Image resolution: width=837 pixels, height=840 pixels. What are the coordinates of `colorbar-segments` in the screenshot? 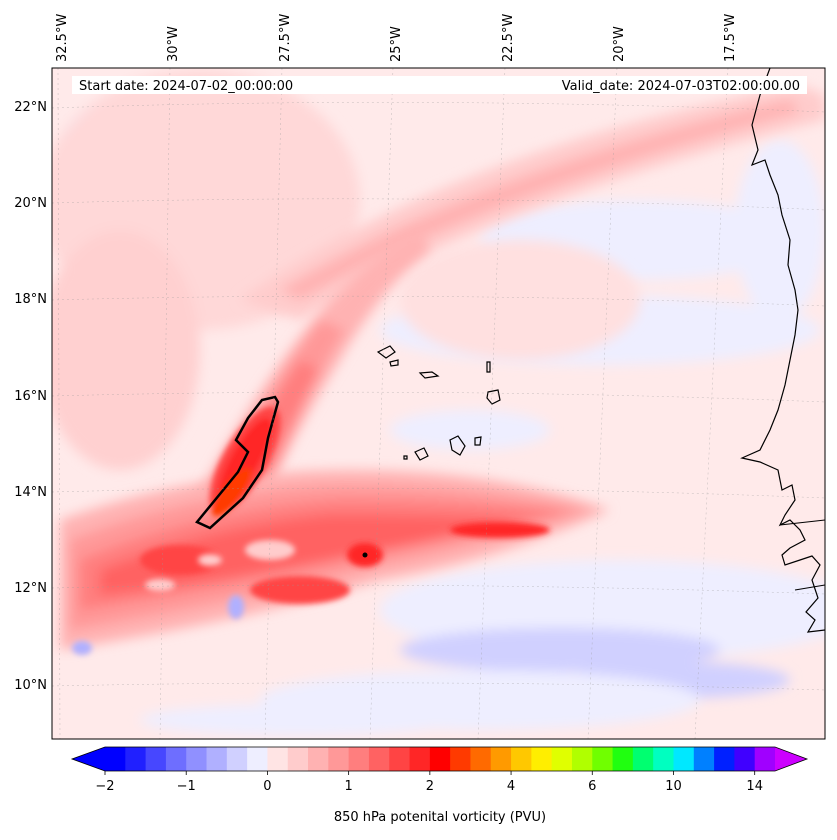 It's located at (440, 759).